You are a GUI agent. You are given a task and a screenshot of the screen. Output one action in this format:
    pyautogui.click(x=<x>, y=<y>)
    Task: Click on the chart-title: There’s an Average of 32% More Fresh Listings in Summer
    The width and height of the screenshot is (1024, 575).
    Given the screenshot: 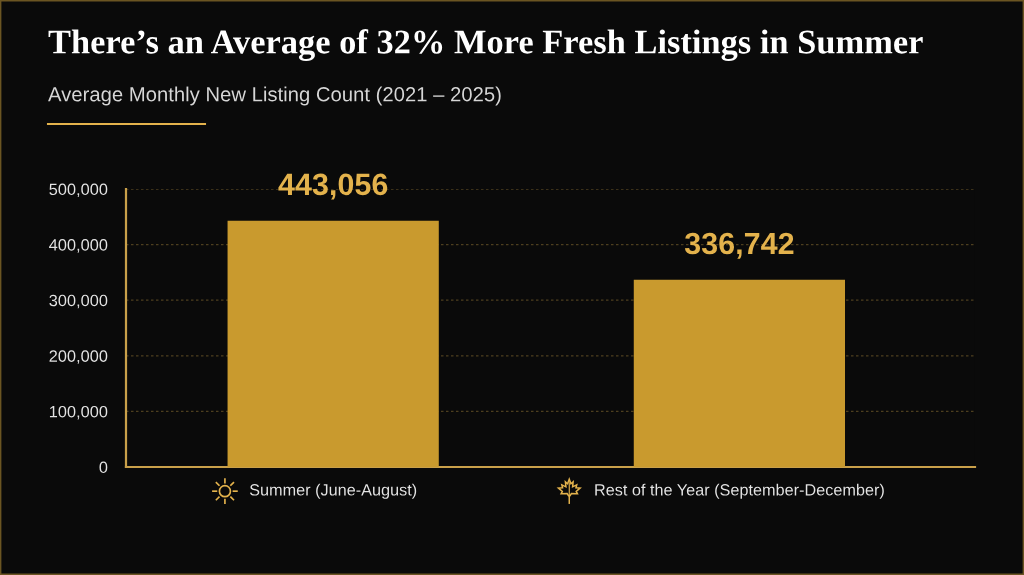 What is the action you would take?
    pyautogui.click(x=485, y=45)
    